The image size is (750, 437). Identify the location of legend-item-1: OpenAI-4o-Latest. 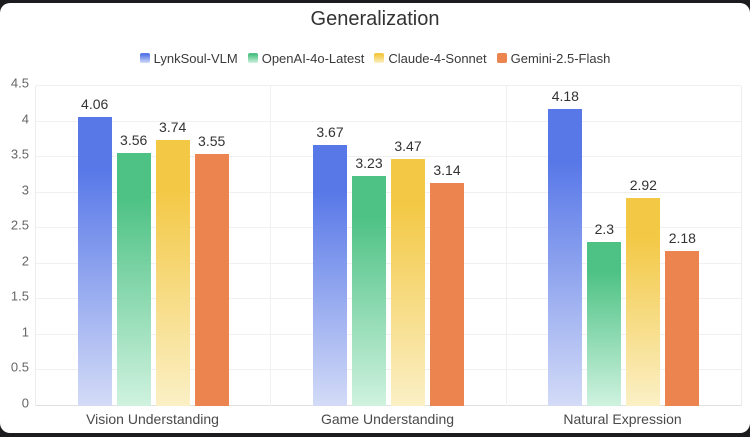
(306, 58).